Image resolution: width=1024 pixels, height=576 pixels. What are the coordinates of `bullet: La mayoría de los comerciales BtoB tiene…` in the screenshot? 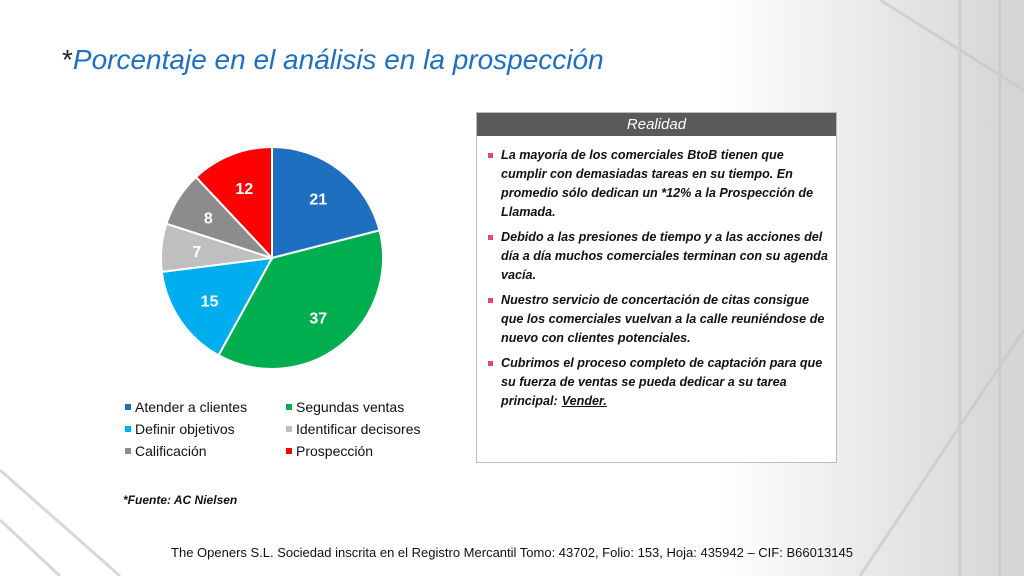 It's located at (659, 184).